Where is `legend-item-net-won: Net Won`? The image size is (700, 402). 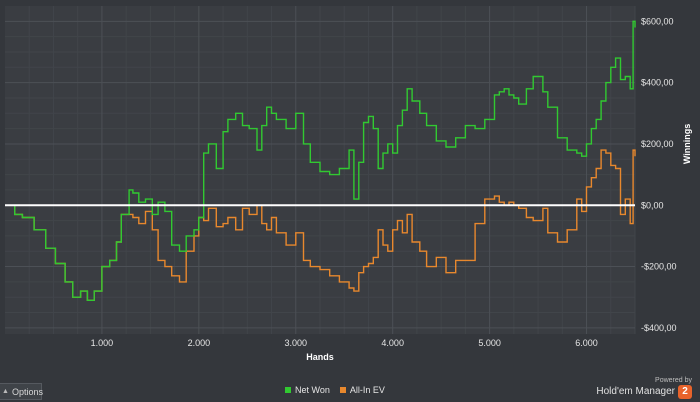 legend-item-net-won: Net Won is located at coordinates (307, 390).